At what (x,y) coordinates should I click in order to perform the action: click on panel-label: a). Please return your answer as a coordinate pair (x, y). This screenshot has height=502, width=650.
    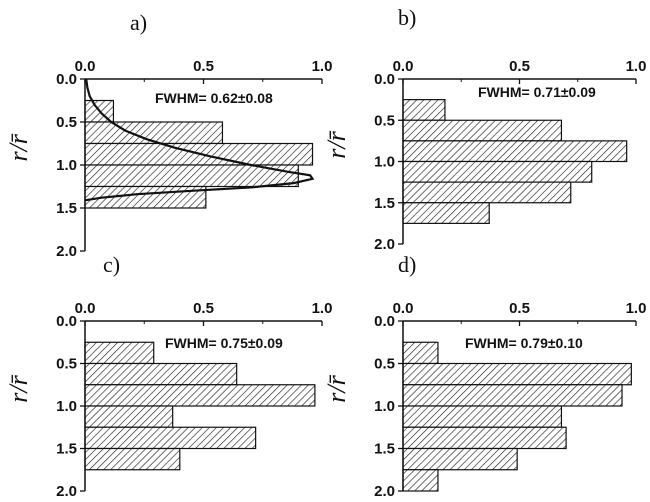
    Looking at the image, I should click on (138, 22).